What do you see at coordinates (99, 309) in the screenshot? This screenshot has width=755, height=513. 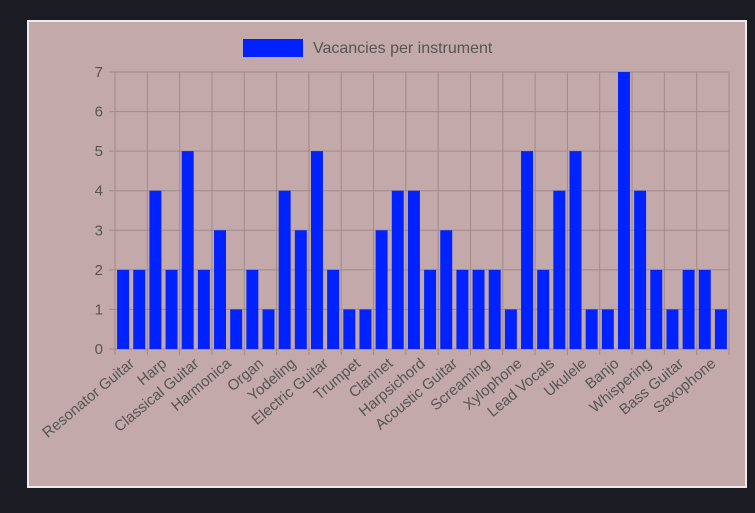 I see `y-tick-label: 1` at bounding box center [99, 309].